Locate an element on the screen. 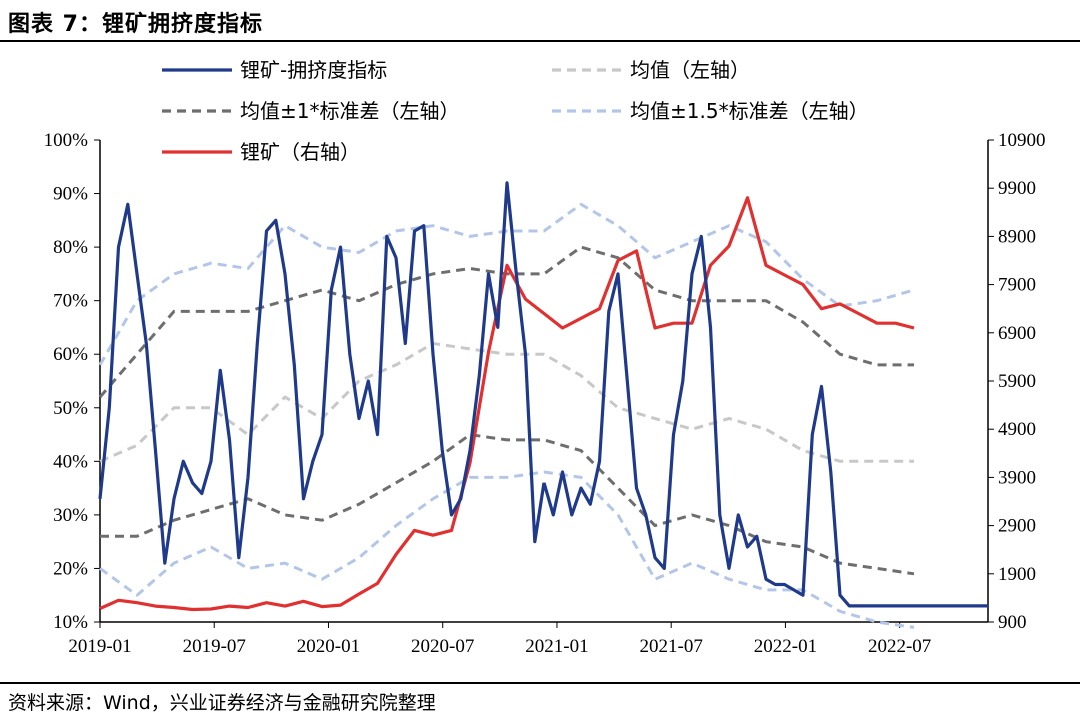 The width and height of the screenshot is (1080, 725). right-tick-label: 8900 is located at coordinates (1017, 236).